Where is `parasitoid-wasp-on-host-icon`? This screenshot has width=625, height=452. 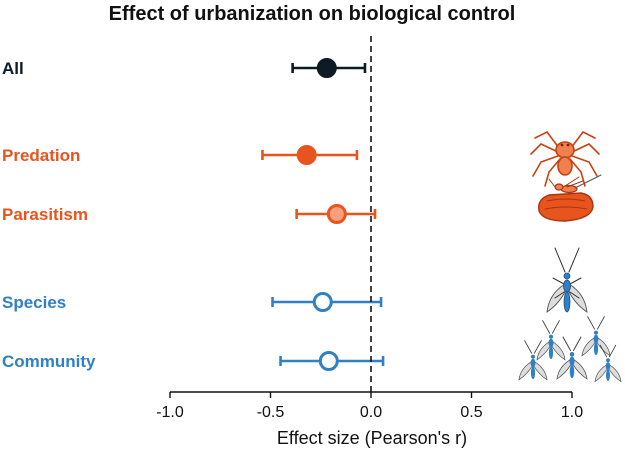 parasitoid-wasp-on-host-icon is located at coordinates (570, 198).